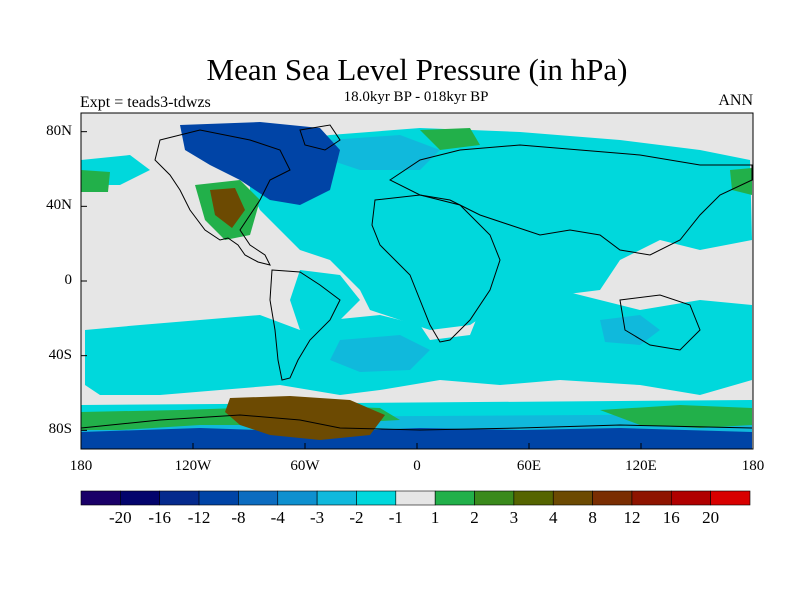 Image resolution: width=800 pixels, height=600 pixels. Describe the element at coordinates (60, 354) in the screenshot. I see `lat-label: 40S` at that location.